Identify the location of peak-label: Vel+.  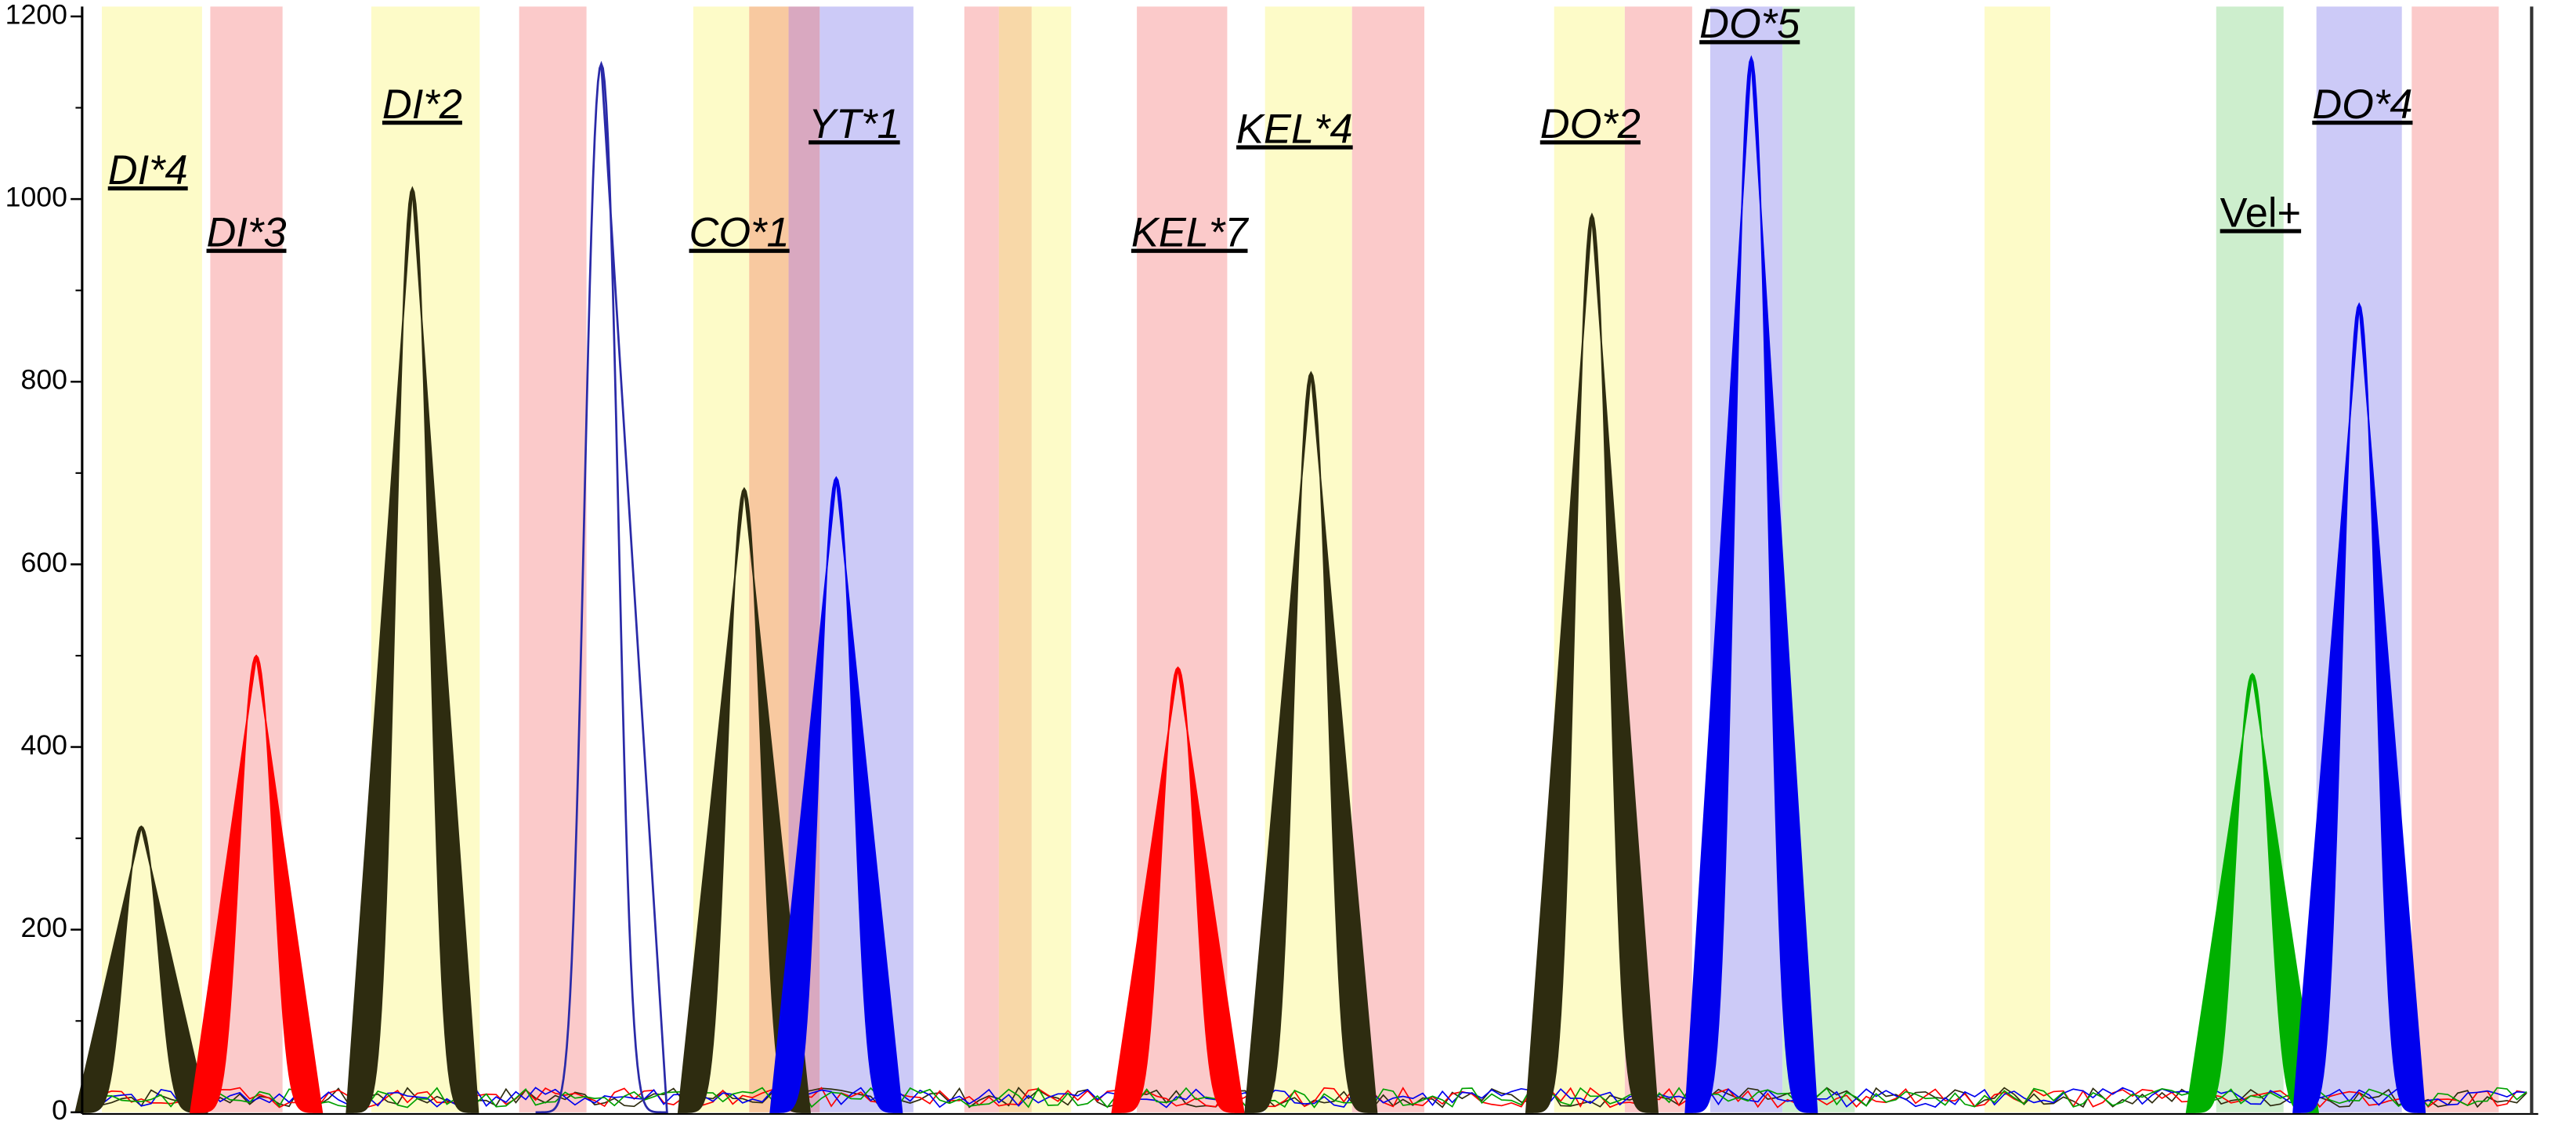
(2260, 213).